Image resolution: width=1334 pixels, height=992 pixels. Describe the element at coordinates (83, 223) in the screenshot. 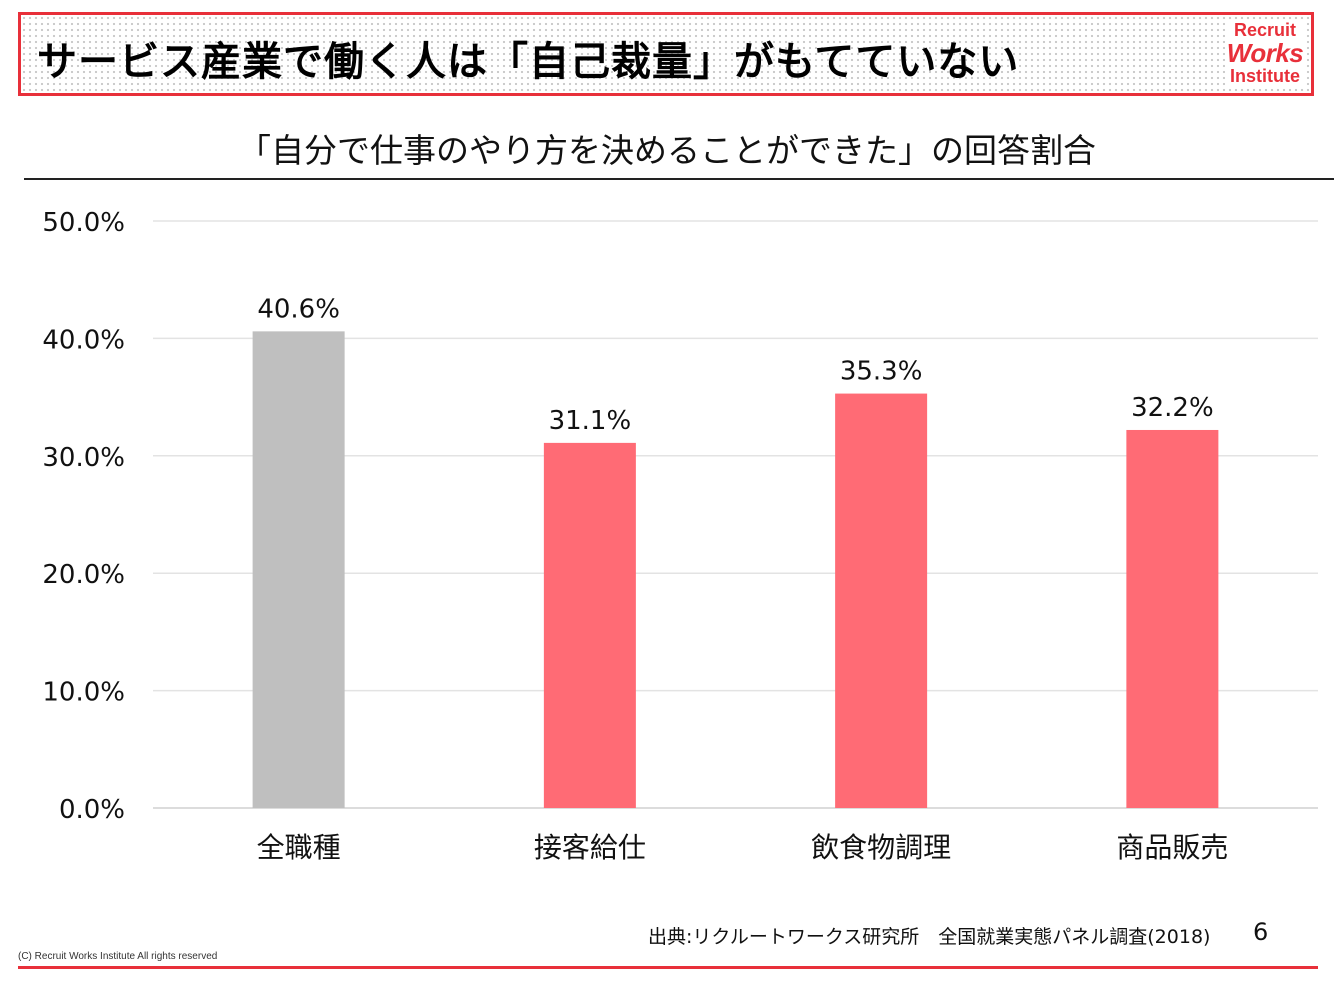

I see `y-tick-label: 50.0%` at that location.